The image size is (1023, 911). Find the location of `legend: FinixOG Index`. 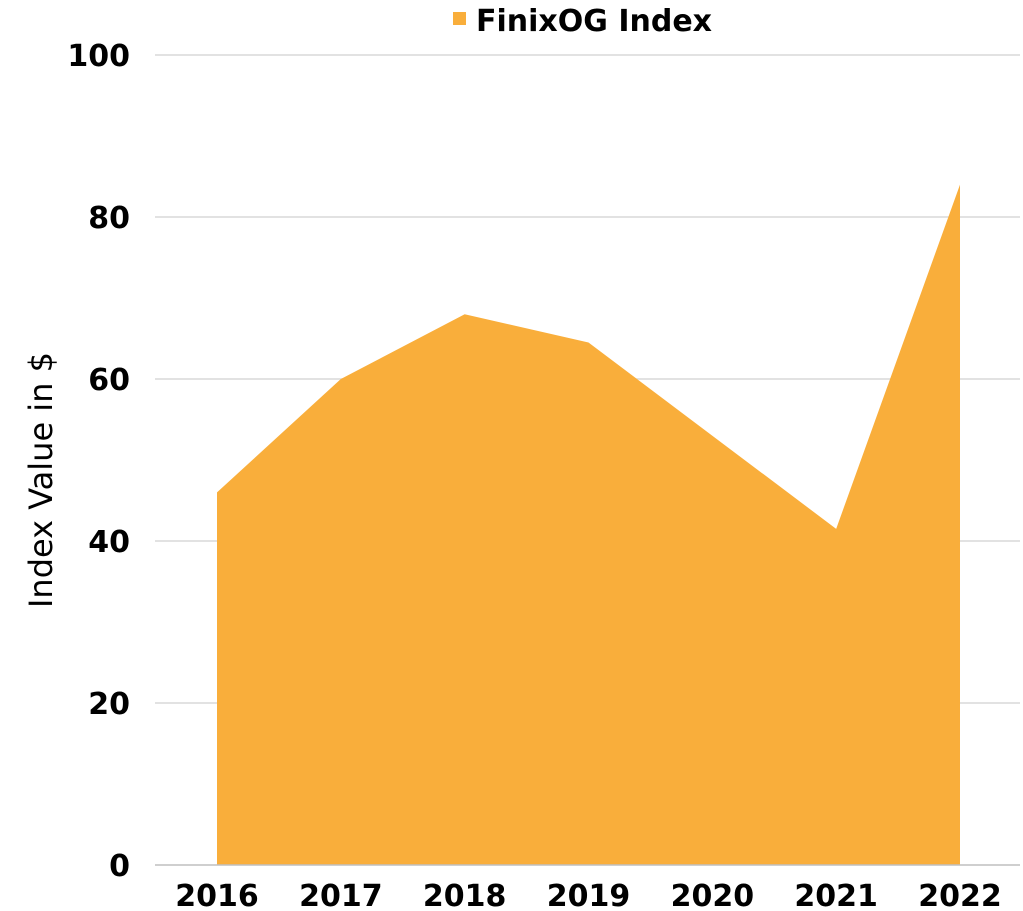

legend: FinixOG Index is located at coordinates (582, 21).